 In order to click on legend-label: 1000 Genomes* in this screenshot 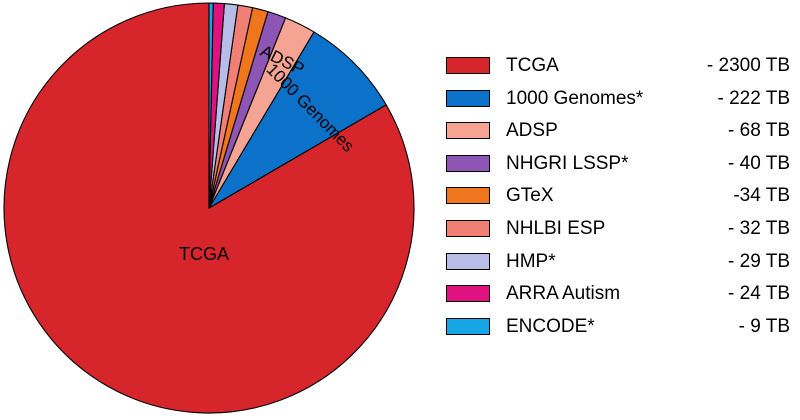, I will do `click(575, 98)`.